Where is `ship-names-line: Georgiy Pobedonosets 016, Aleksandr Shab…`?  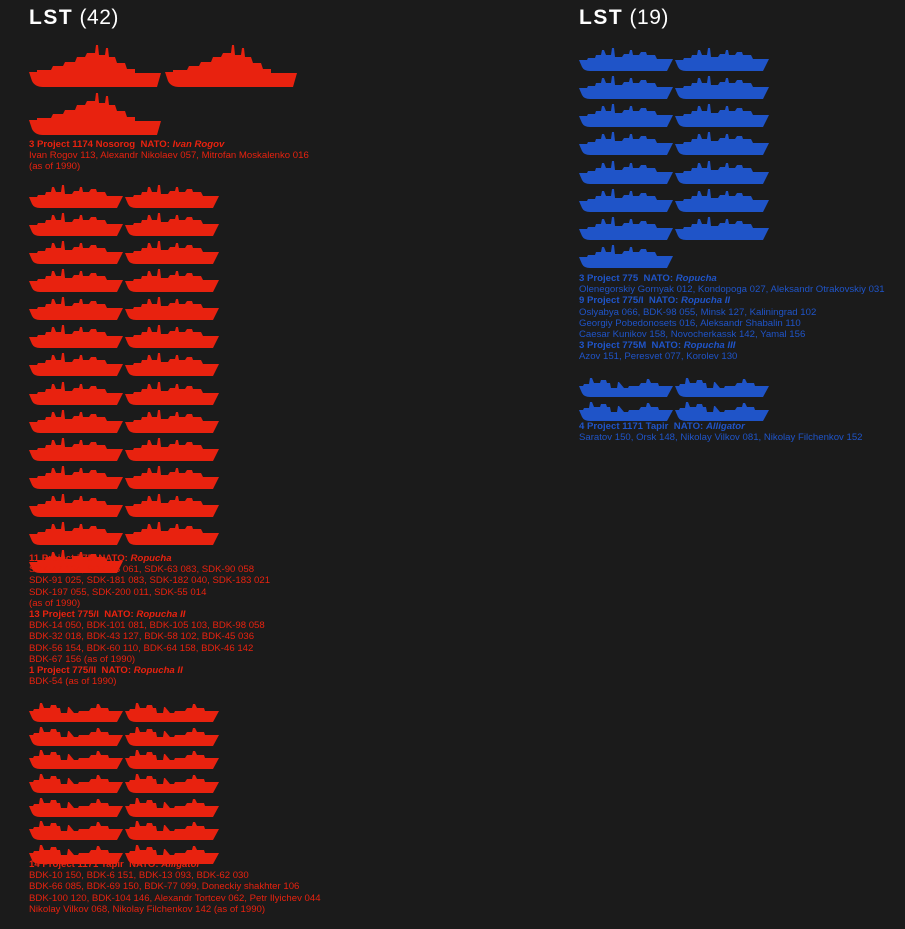 ship-names-line: Georgiy Pobedonosets 016, Aleksandr Shab… is located at coordinates (690, 323).